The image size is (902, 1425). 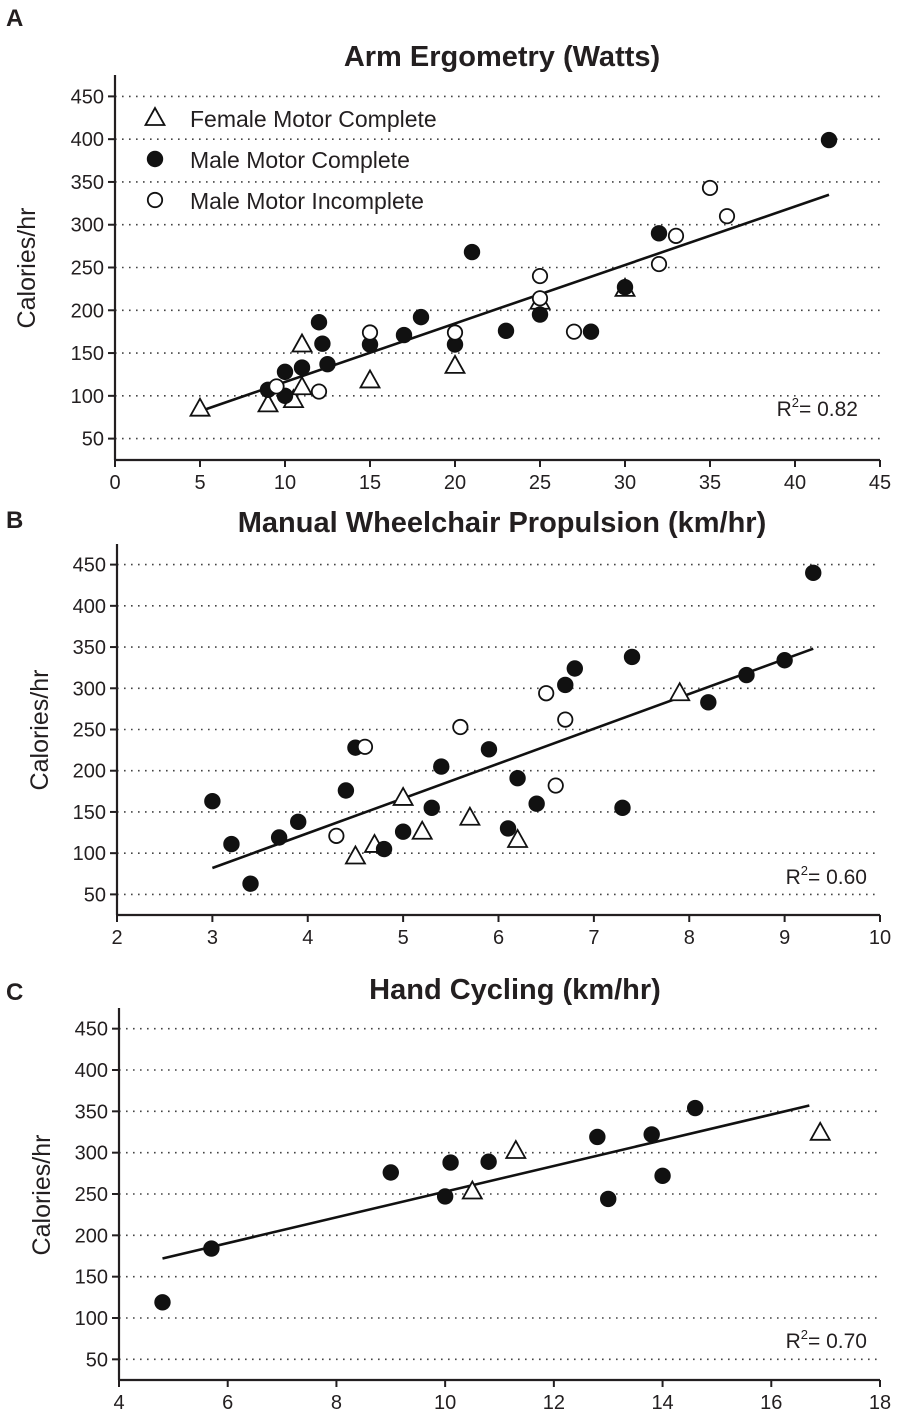 What do you see at coordinates (837, 877) in the screenshot?
I see `r-squared-value: = 0.60` at bounding box center [837, 877].